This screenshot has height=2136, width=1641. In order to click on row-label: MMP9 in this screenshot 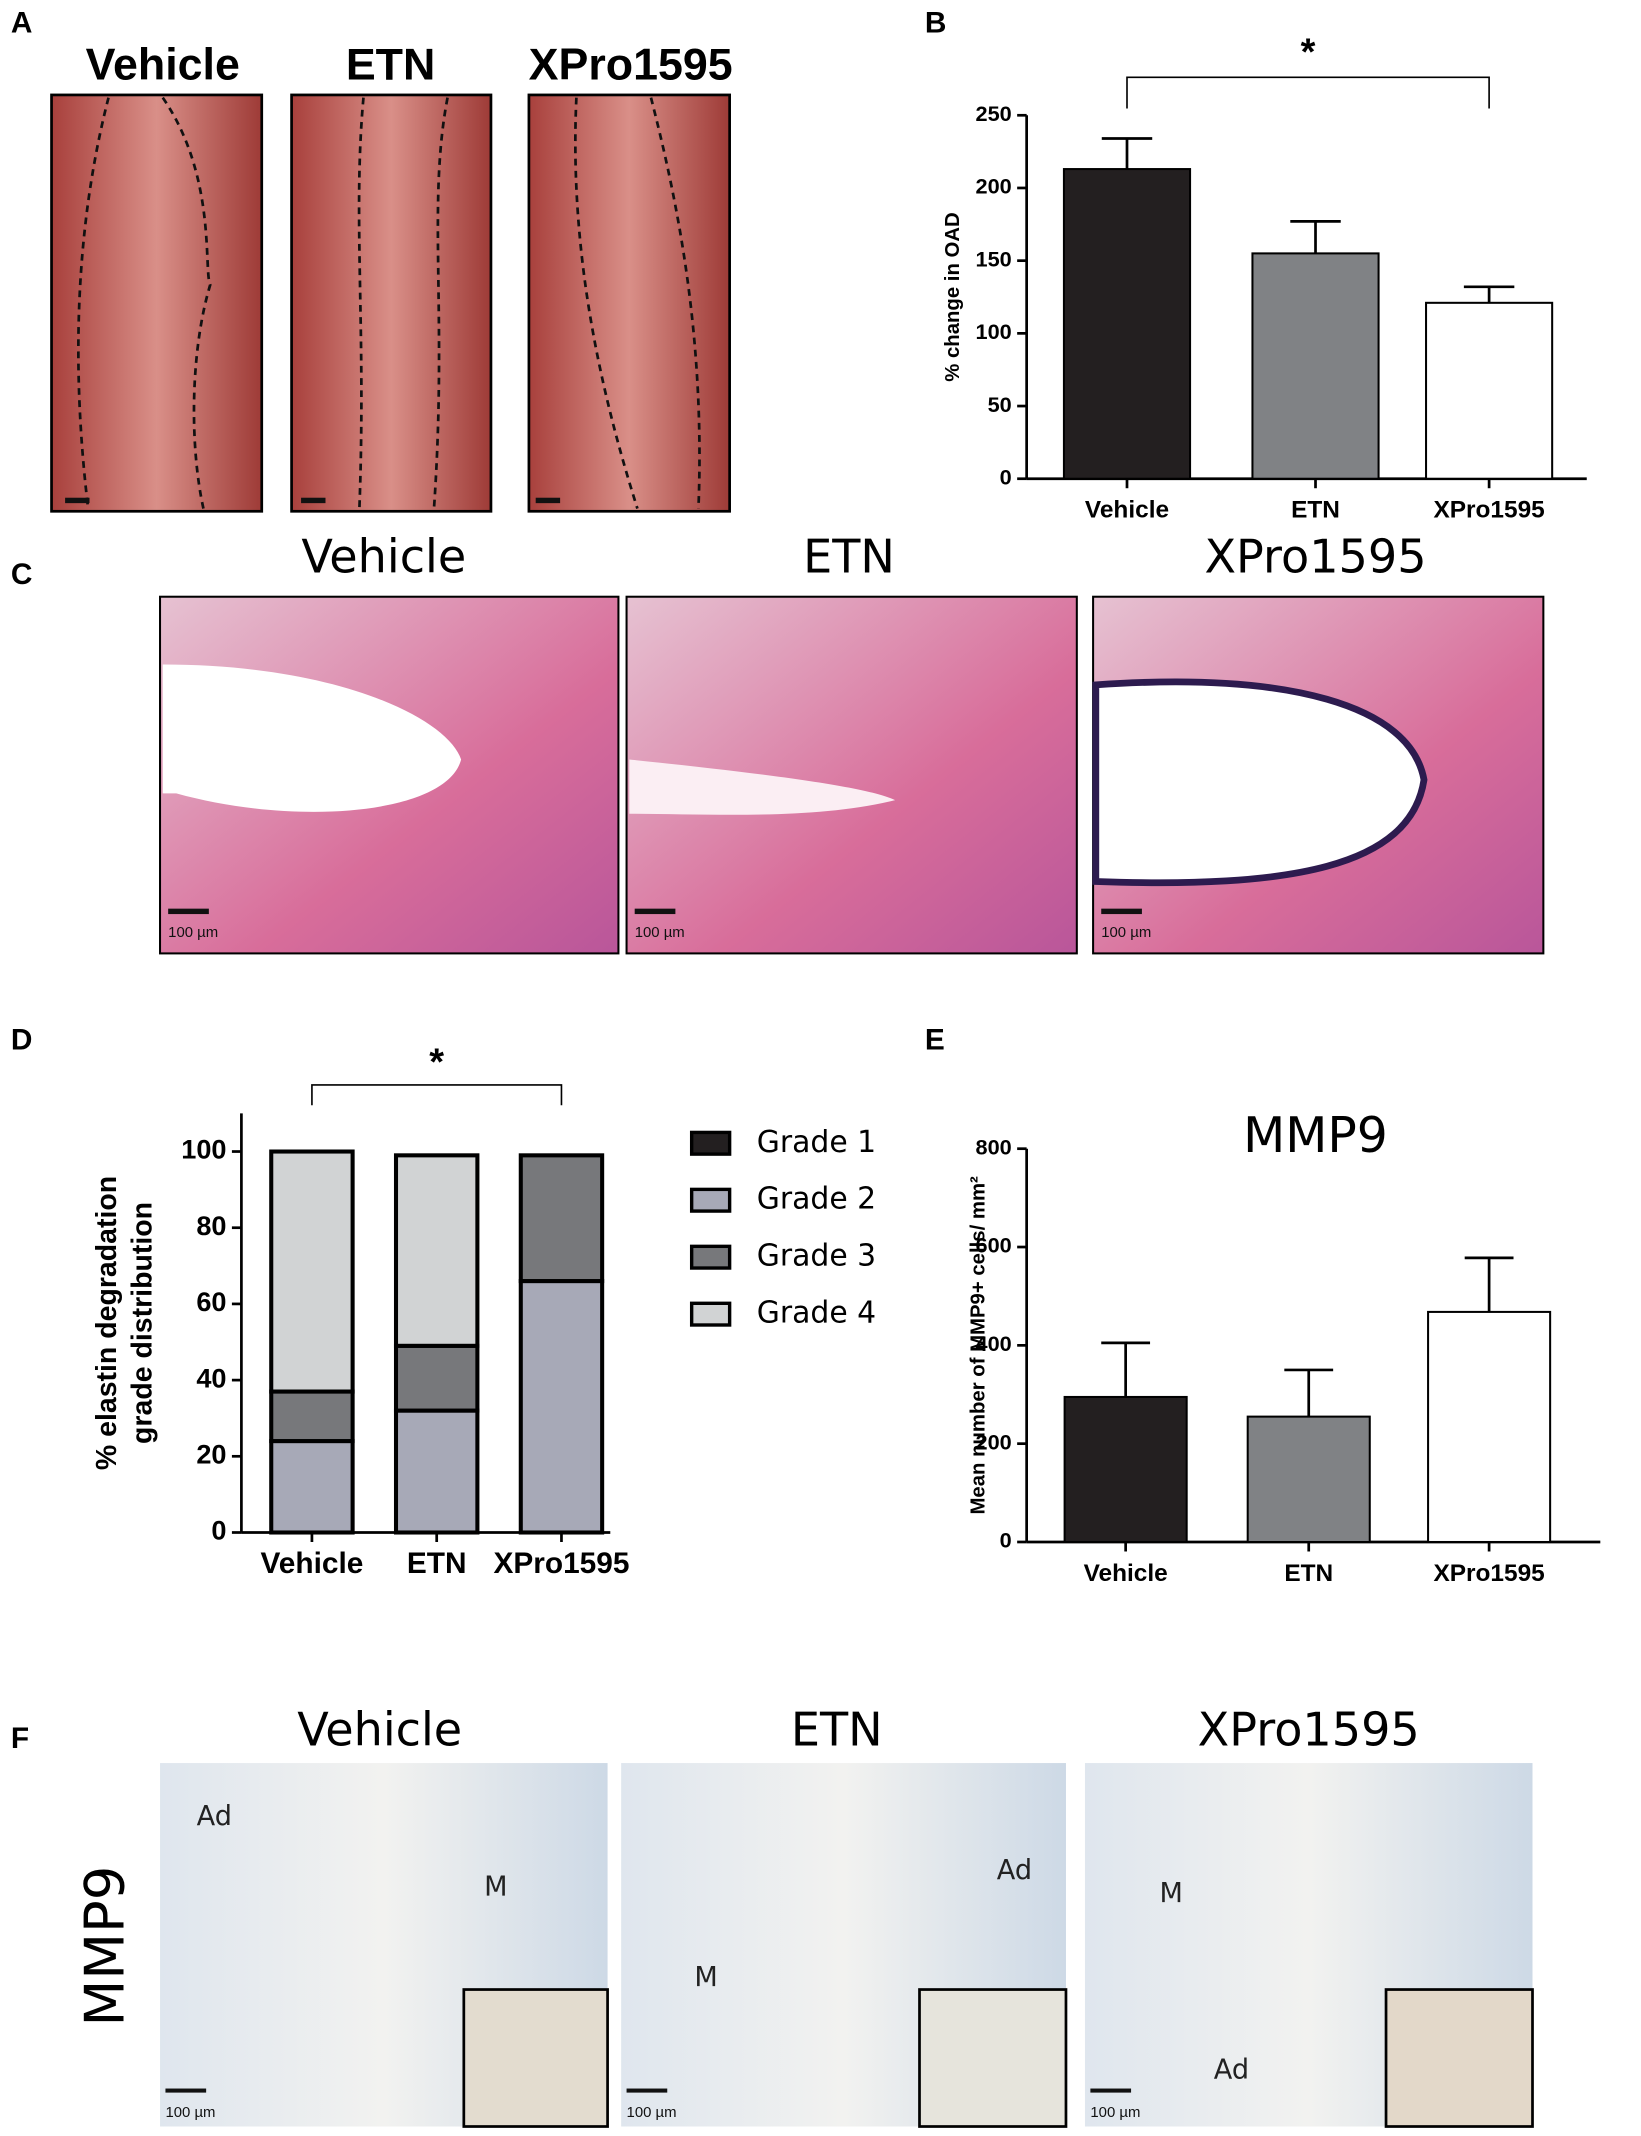, I will do `click(105, 1946)`.